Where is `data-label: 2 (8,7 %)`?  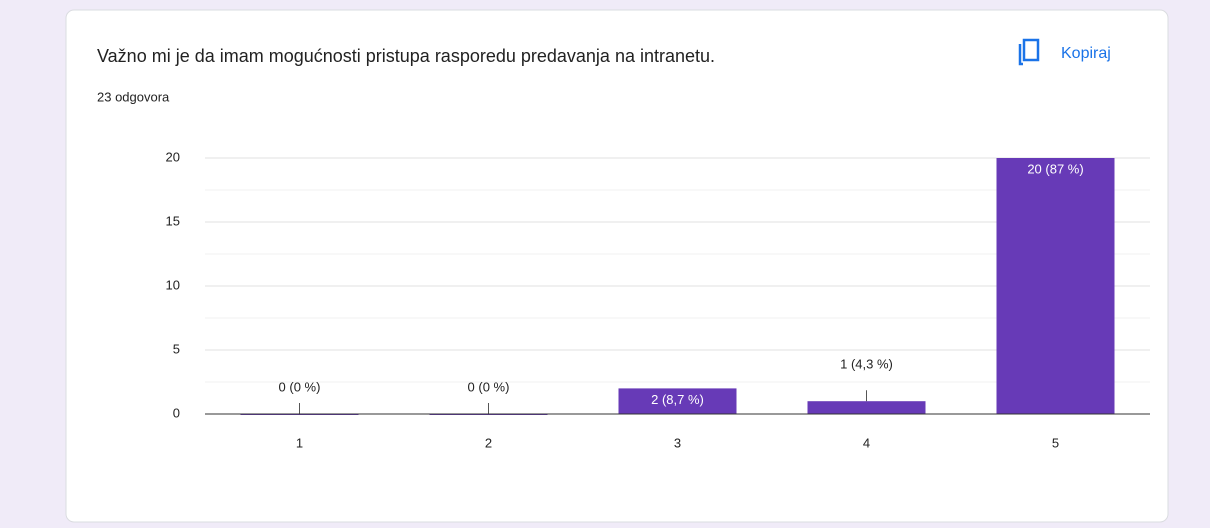 data-label: 2 (8,7 %) is located at coordinates (677, 399).